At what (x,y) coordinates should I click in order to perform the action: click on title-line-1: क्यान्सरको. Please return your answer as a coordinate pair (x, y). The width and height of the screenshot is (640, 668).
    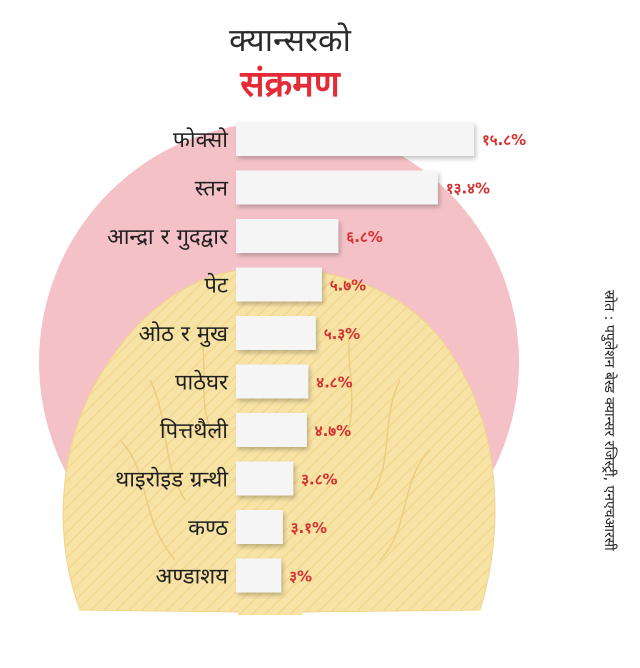
    Looking at the image, I should click on (290, 40).